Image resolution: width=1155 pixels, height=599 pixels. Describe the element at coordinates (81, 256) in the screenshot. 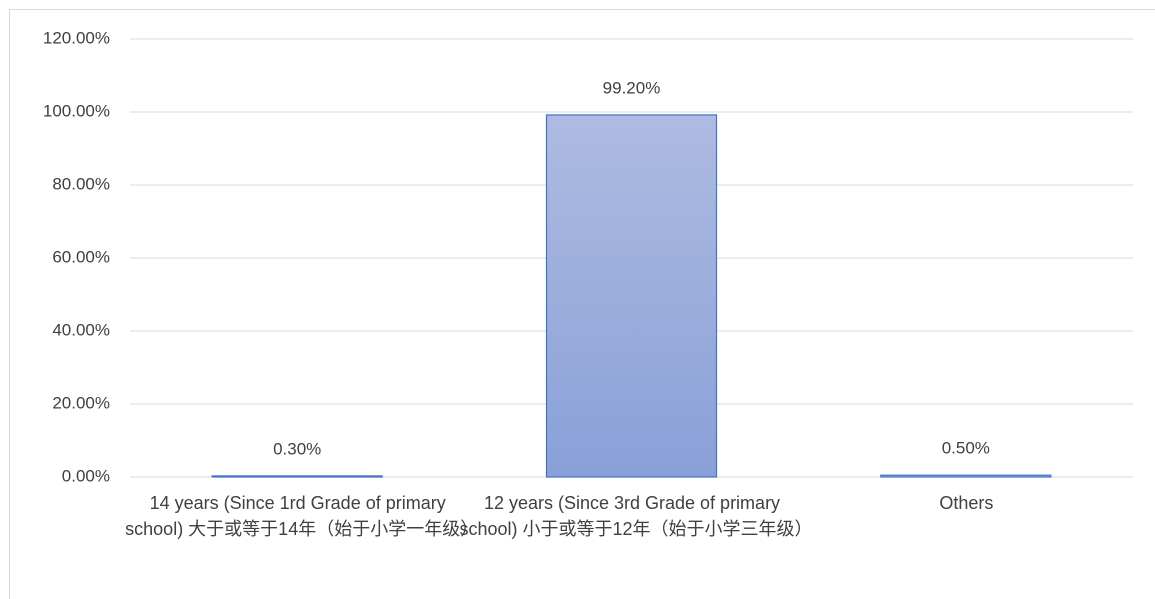

I see `y-tick-label: 60.00%` at that location.